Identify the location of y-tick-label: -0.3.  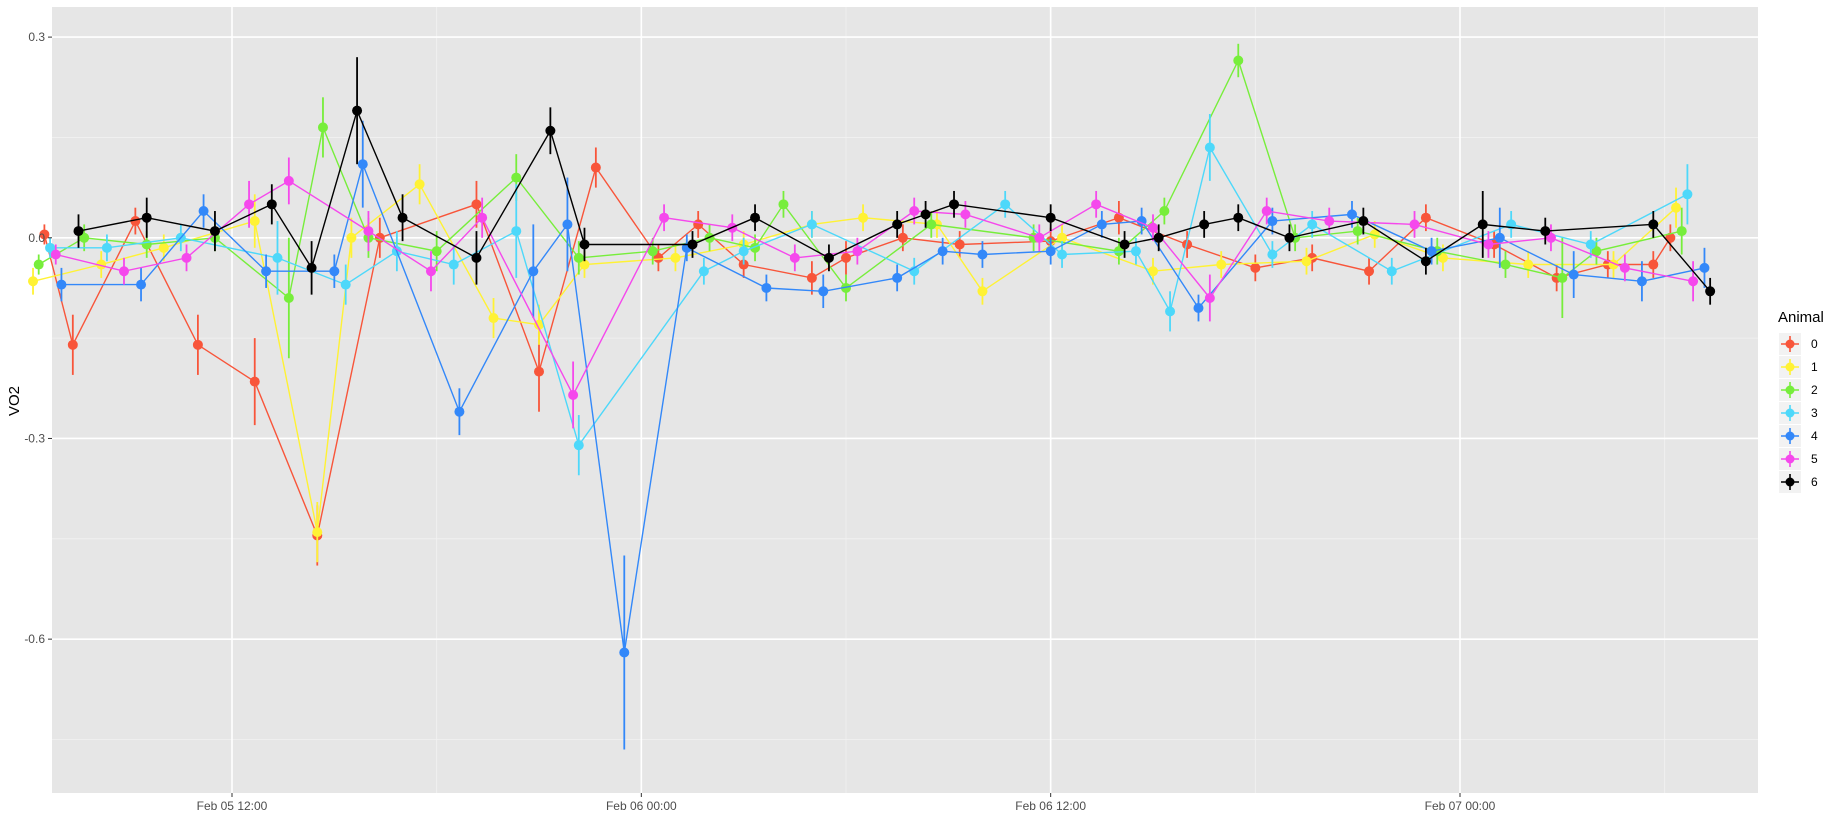
(34, 438).